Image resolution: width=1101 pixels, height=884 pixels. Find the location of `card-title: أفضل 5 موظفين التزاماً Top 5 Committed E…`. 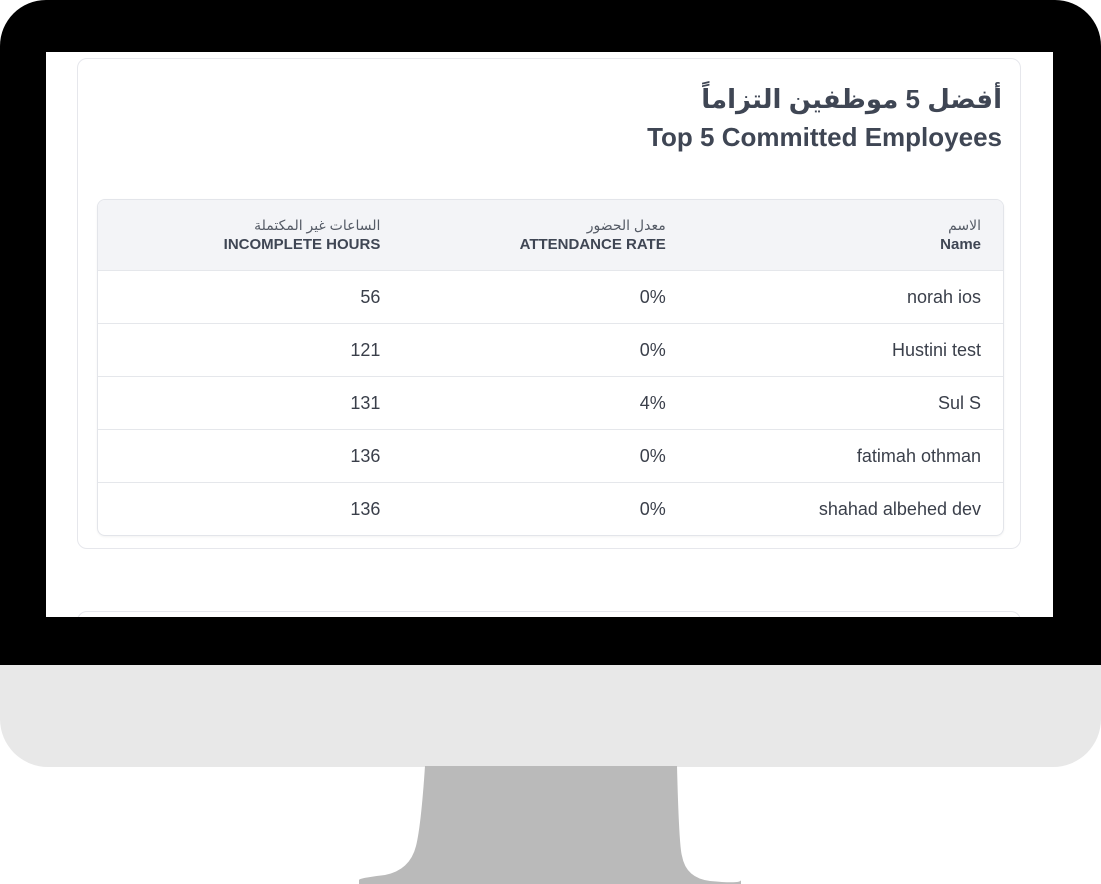

card-title: أفضل 5 موظفين التزاماً Top 5 Committed E… is located at coordinates (824, 119).